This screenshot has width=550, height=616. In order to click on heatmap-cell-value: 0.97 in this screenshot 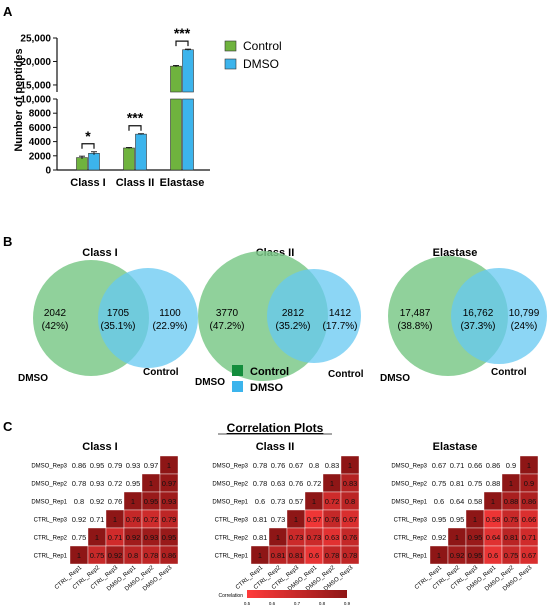, I will do `click(169, 483)`.